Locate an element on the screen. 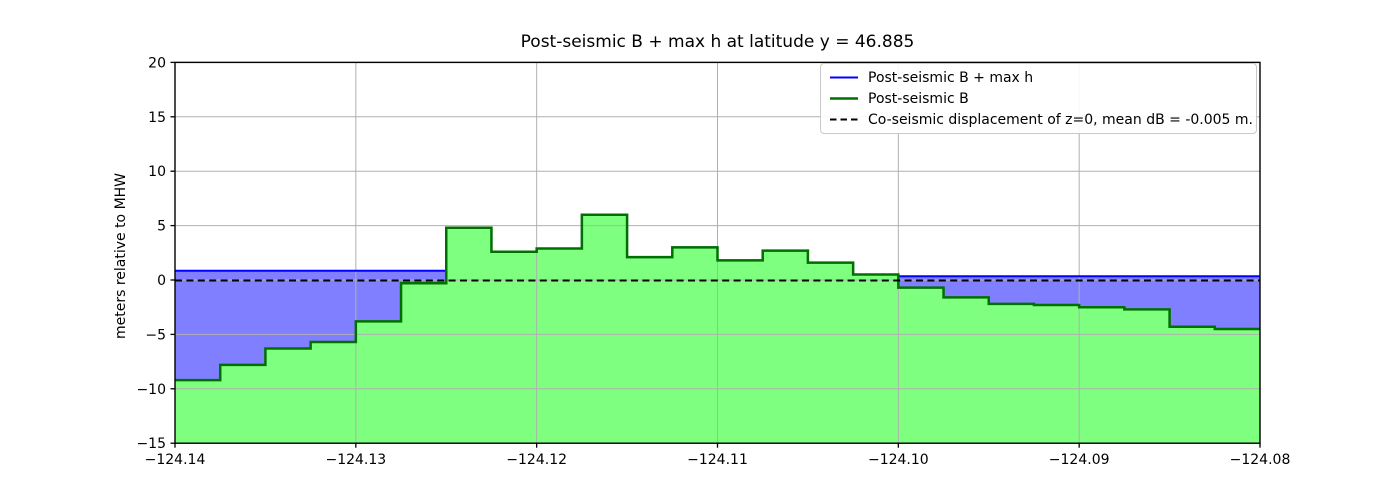 This screenshot has height=500, width=1400. legend-line-sample-blue is located at coordinates (844, 77).